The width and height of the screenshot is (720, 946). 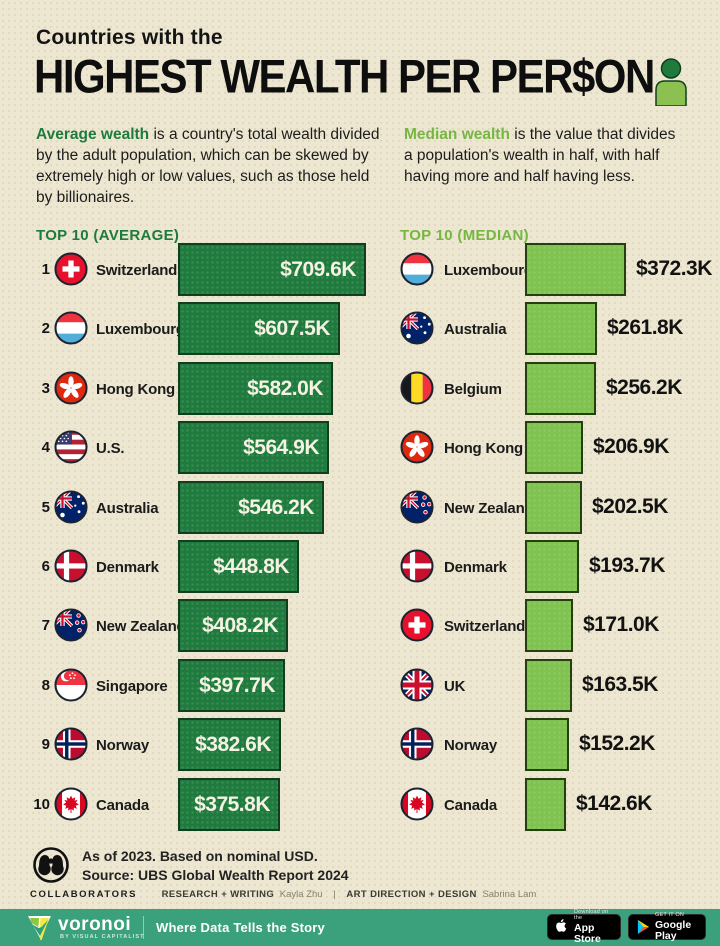 What do you see at coordinates (644, 387) in the screenshot?
I see `bar-value-label: $256.2K` at bounding box center [644, 387].